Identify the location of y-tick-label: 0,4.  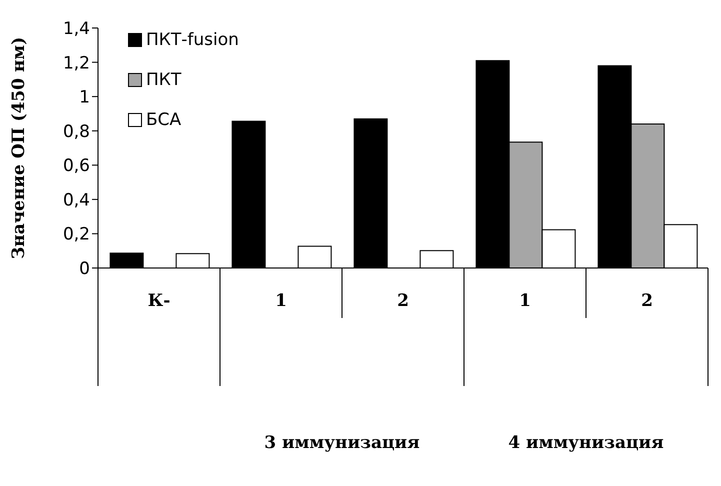
(76, 200).